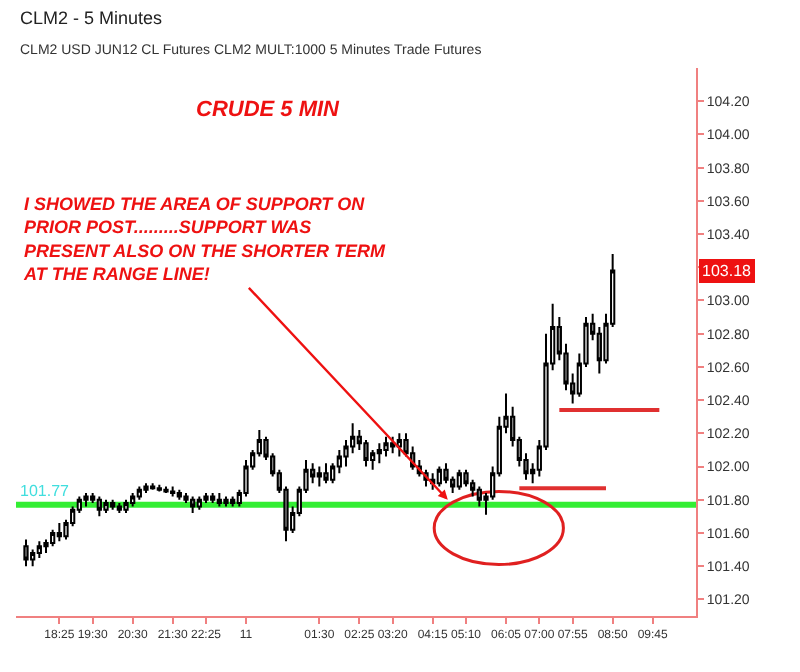 Image resolution: width=800 pixels, height=672 pixels. Describe the element at coordinates (727, 271) in the screenshot. I see `annotation: 103.18` at that location.